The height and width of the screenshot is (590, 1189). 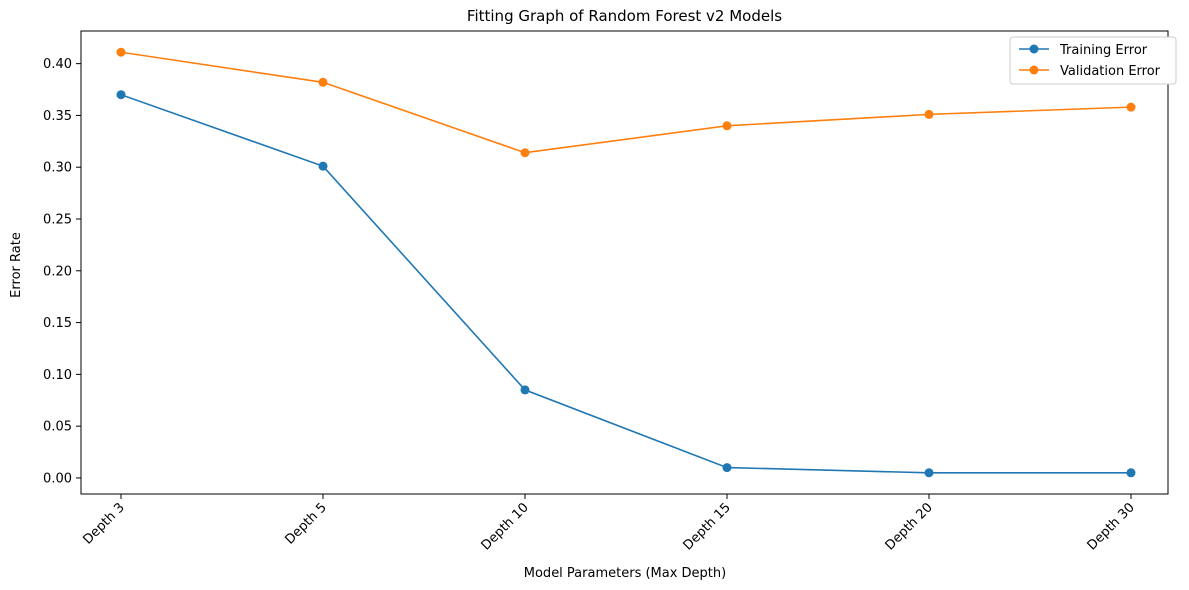 I want to click on chart-title: Fitting Graph of Random Forest v2 Models, so click(x=624, y=16).